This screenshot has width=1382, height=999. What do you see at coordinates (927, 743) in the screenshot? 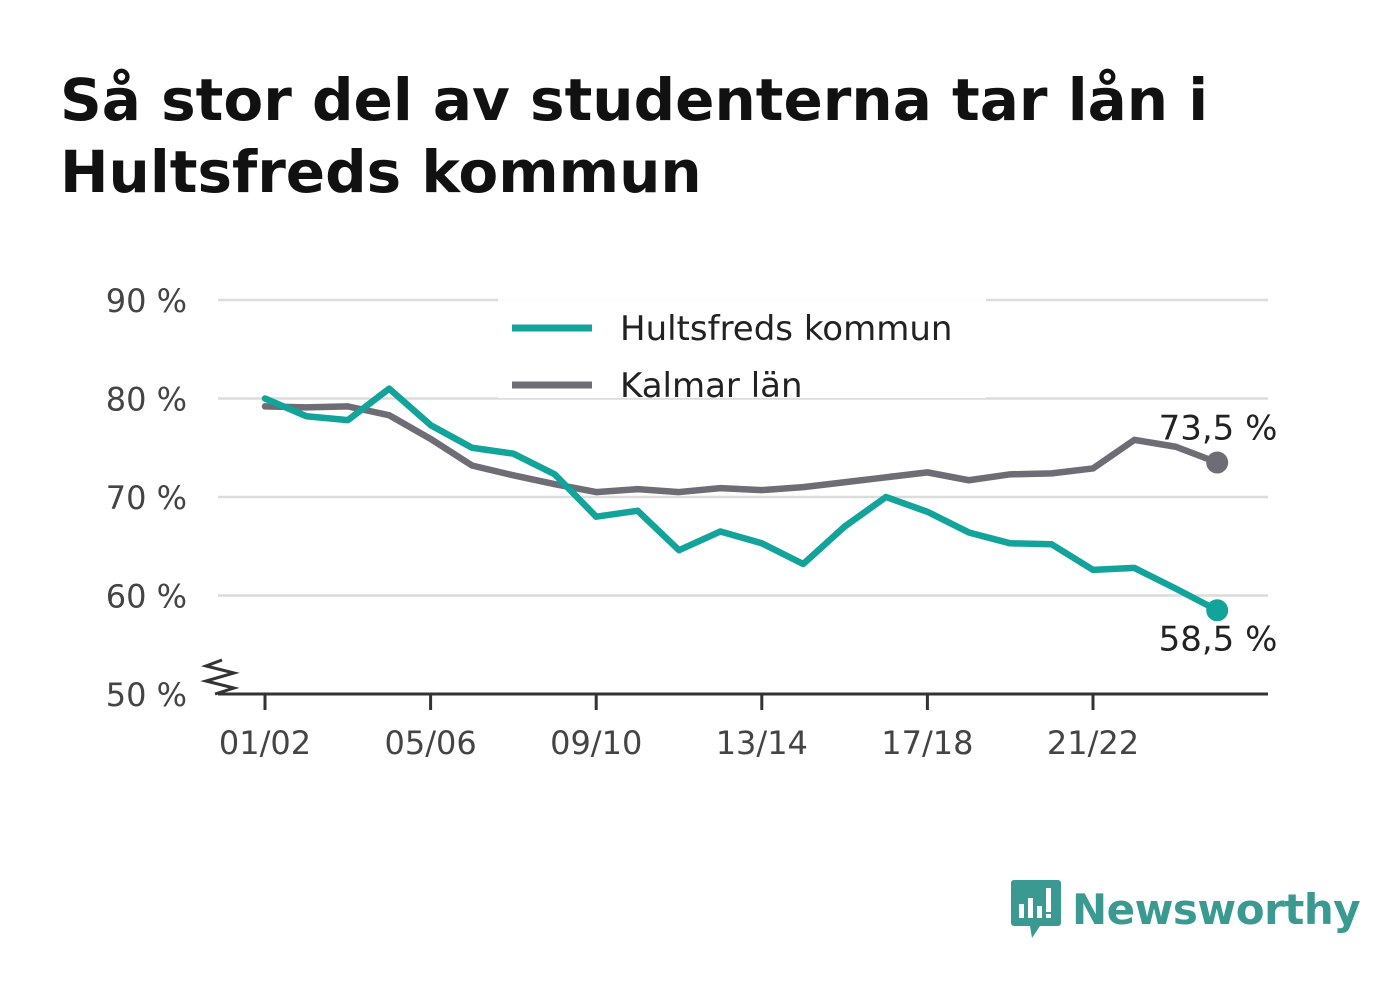
I see `x-tick-label: 17/18` at bounding box center [927, 743].